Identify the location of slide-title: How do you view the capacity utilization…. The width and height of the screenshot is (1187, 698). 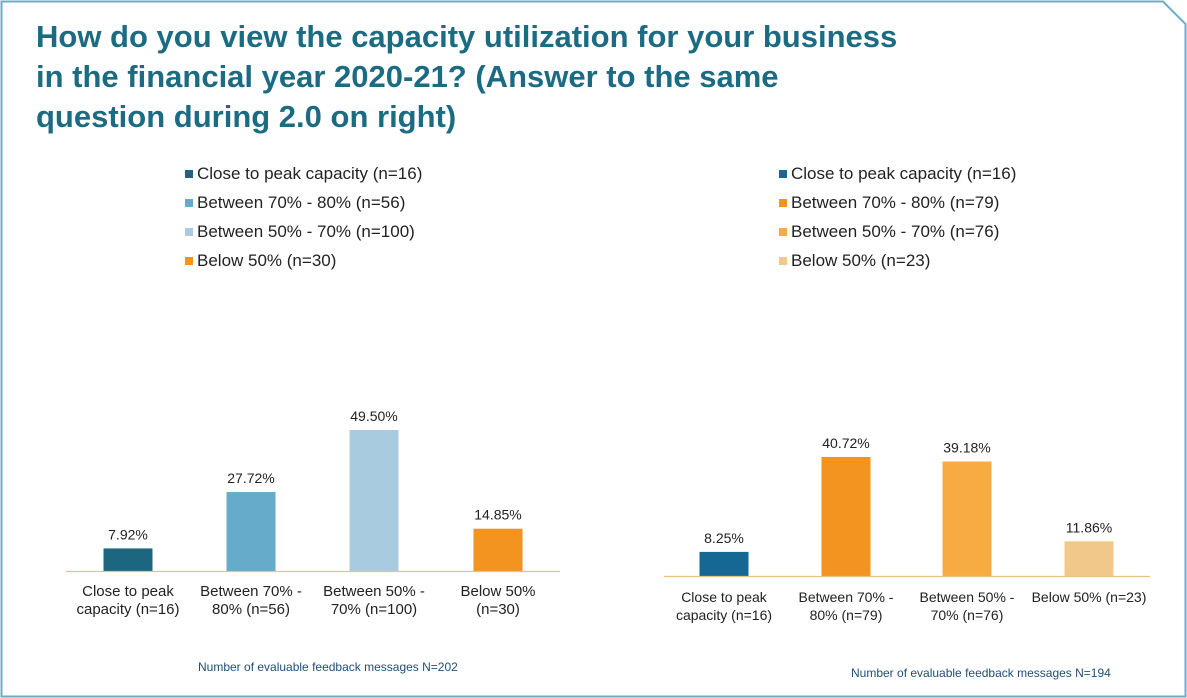
(496, 77).